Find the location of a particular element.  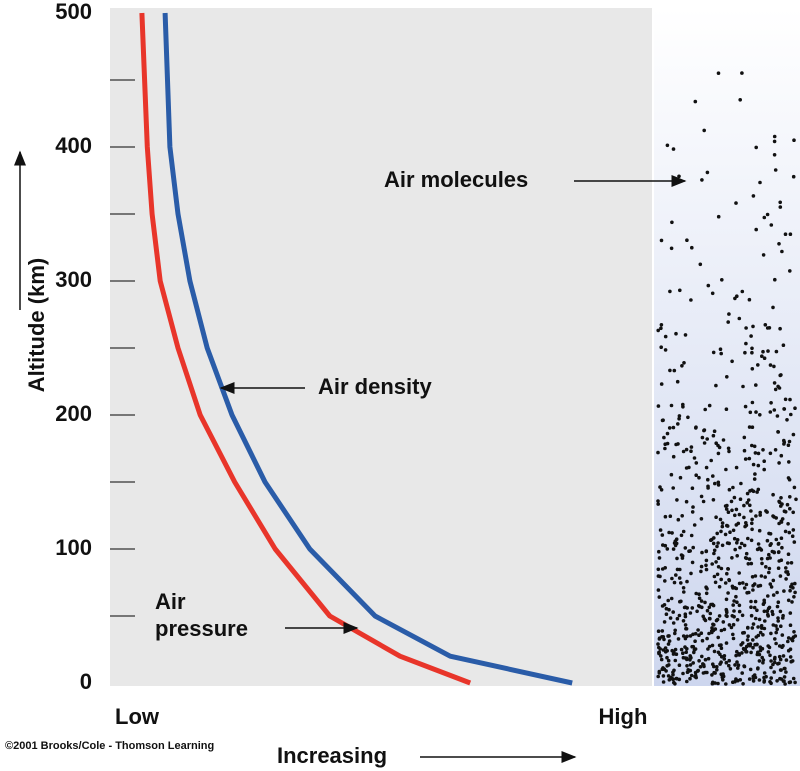

annotation: pressure is located at coordinates (201, 628).